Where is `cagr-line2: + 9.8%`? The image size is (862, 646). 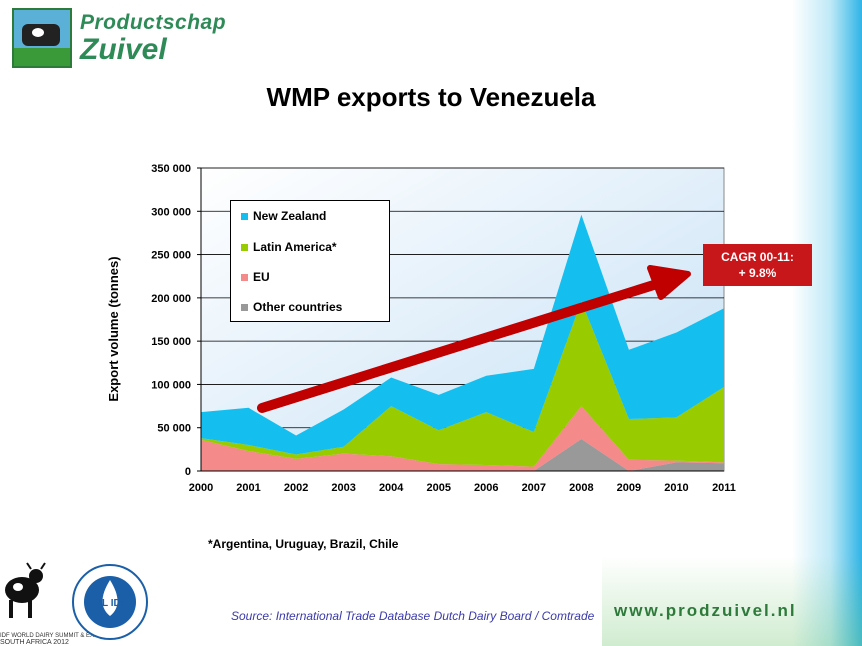
cagr-line2: + 9.8% is located at coordinates (757, 273).